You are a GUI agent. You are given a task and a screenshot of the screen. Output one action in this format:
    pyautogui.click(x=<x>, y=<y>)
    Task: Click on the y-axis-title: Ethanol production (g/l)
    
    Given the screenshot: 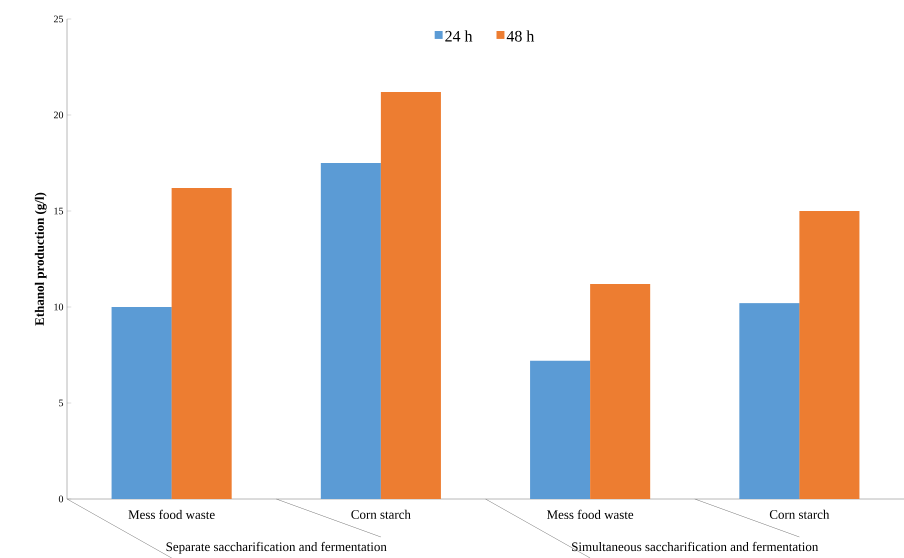 What is the action you would take?
    pyautogui.click(x=40, y=259)
    